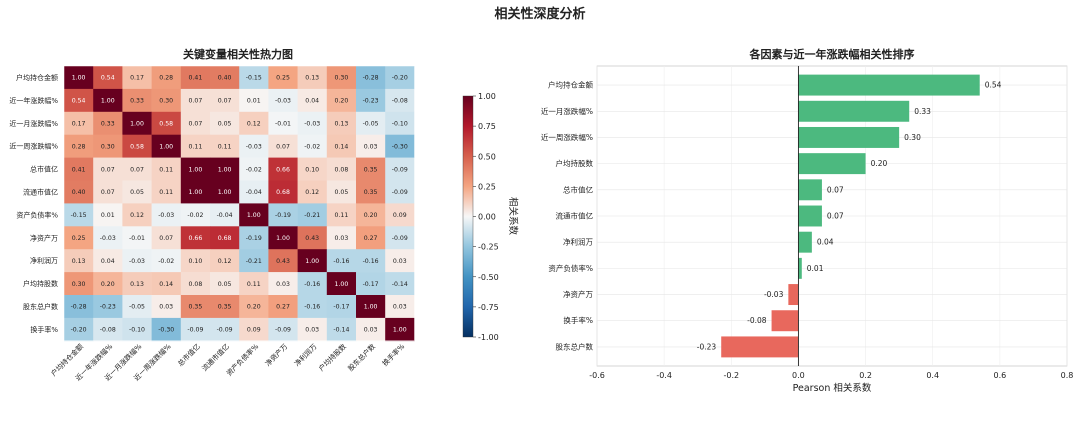  Describe the element at coordinates (33, 146) in the screenshot. I see `heatmap-y-label: 近一周涨跌幅%` at that location.